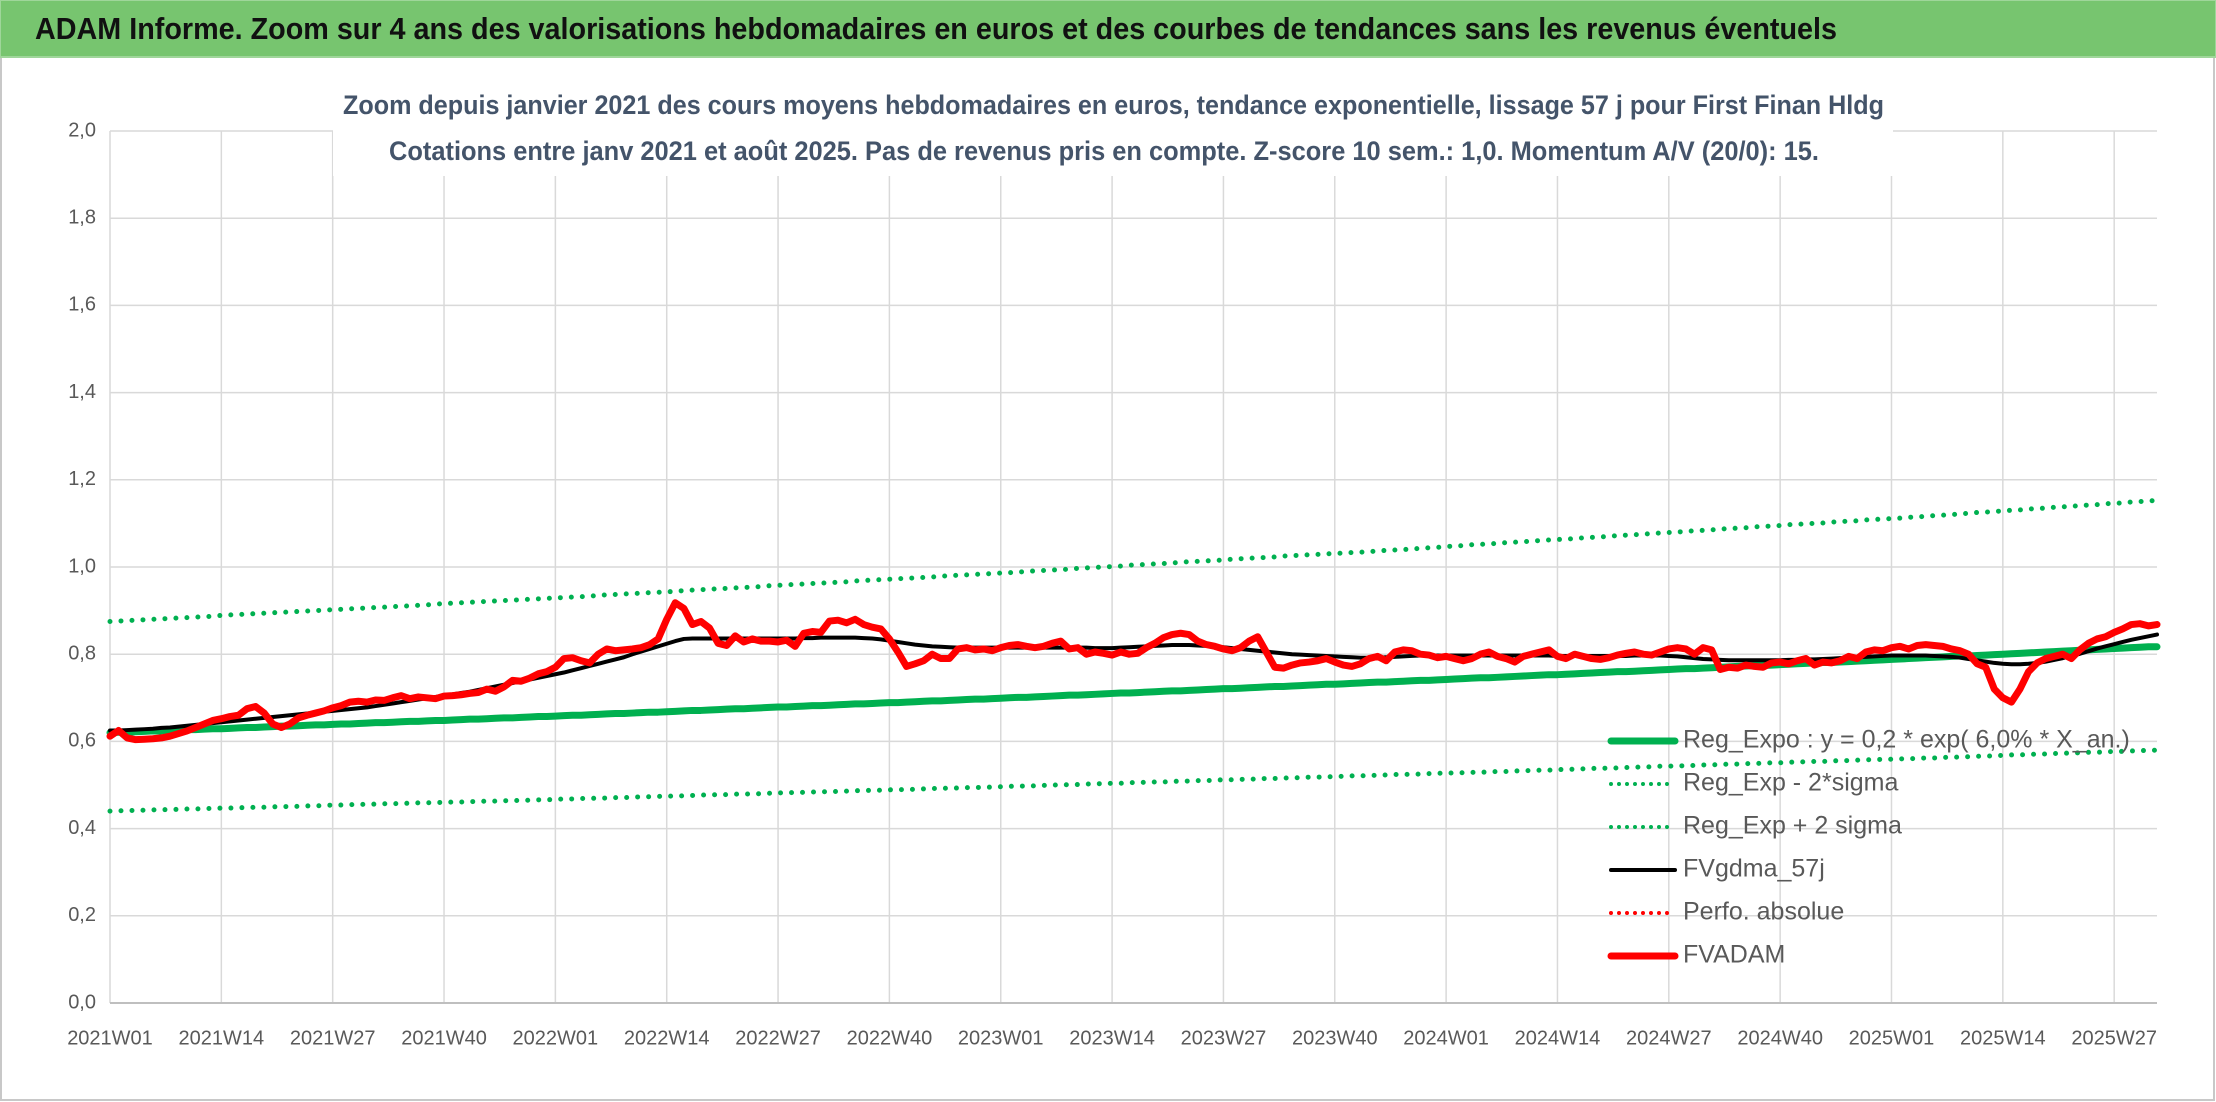 This screenshot has height=1102, width=2216. What do you see at coordinates (110, 1038) in the screenshot?
I see `x-tick-label: 2021W01` at bounding box center [110, 1038].